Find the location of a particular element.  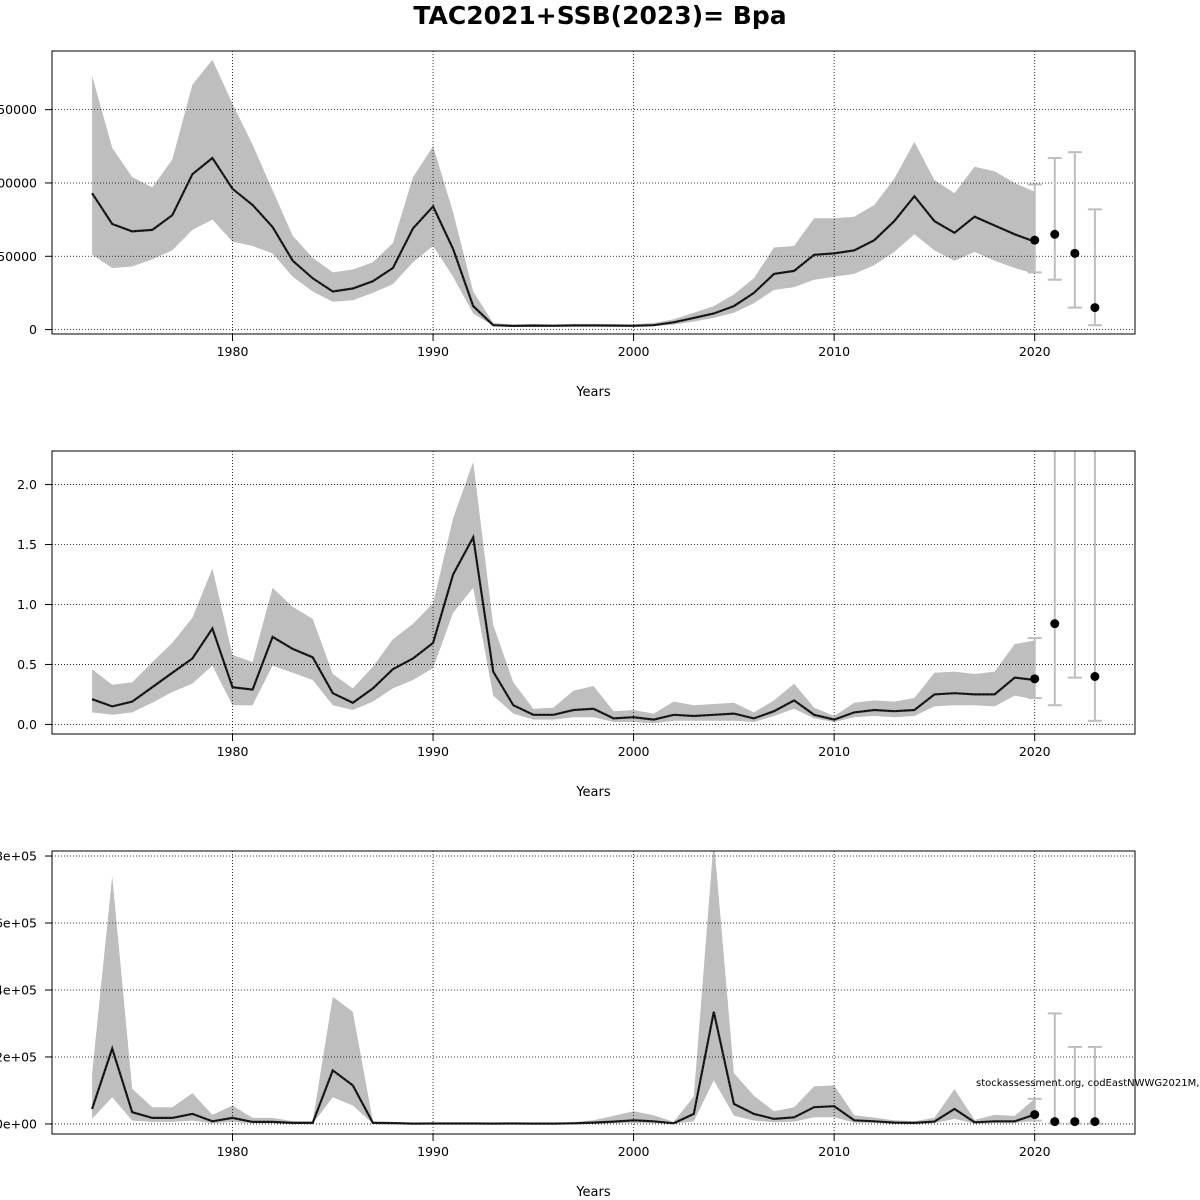

y-tick-label: 4e+05 is located at coordinates (18, 989).